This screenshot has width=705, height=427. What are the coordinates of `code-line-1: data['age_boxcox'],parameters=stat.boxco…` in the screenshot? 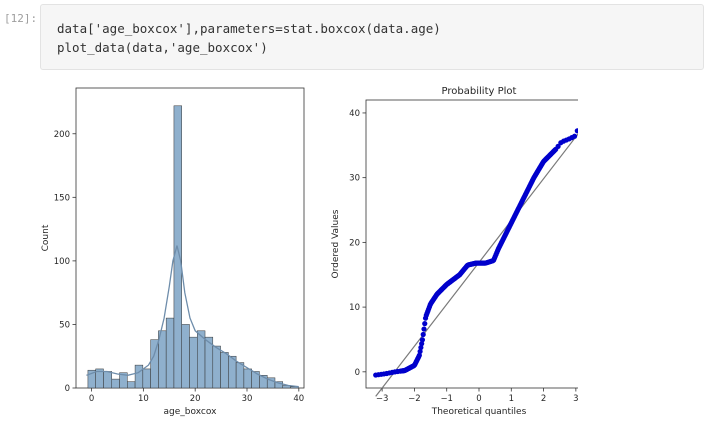 It's located at (249, 28).